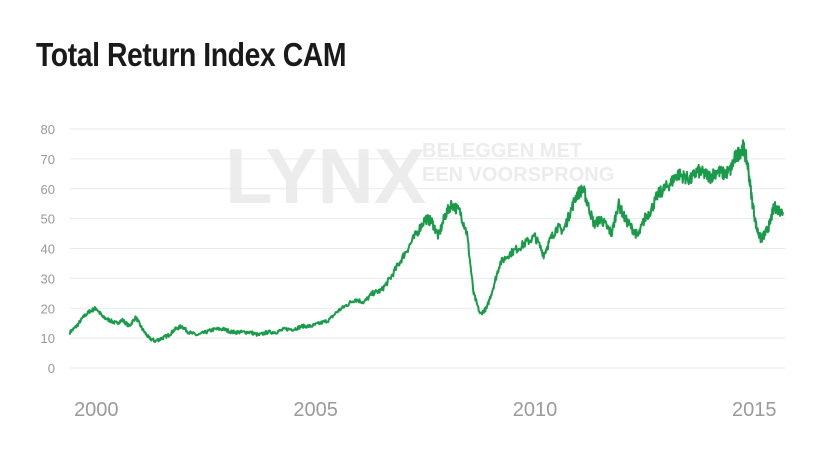  I want to click on watermark-tagline-2: EEN VOORSPRONG, so click(518, 175).